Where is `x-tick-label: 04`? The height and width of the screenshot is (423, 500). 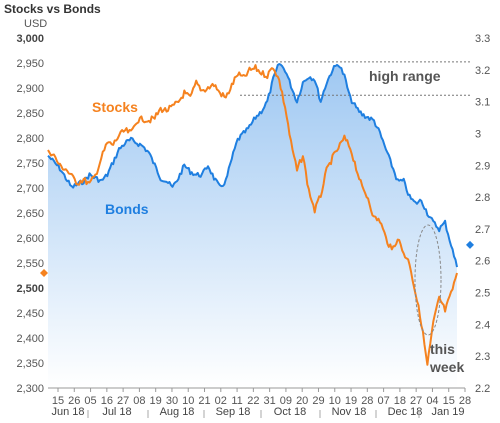
x-tick-label: 04 is located at coordinates (432, 401).